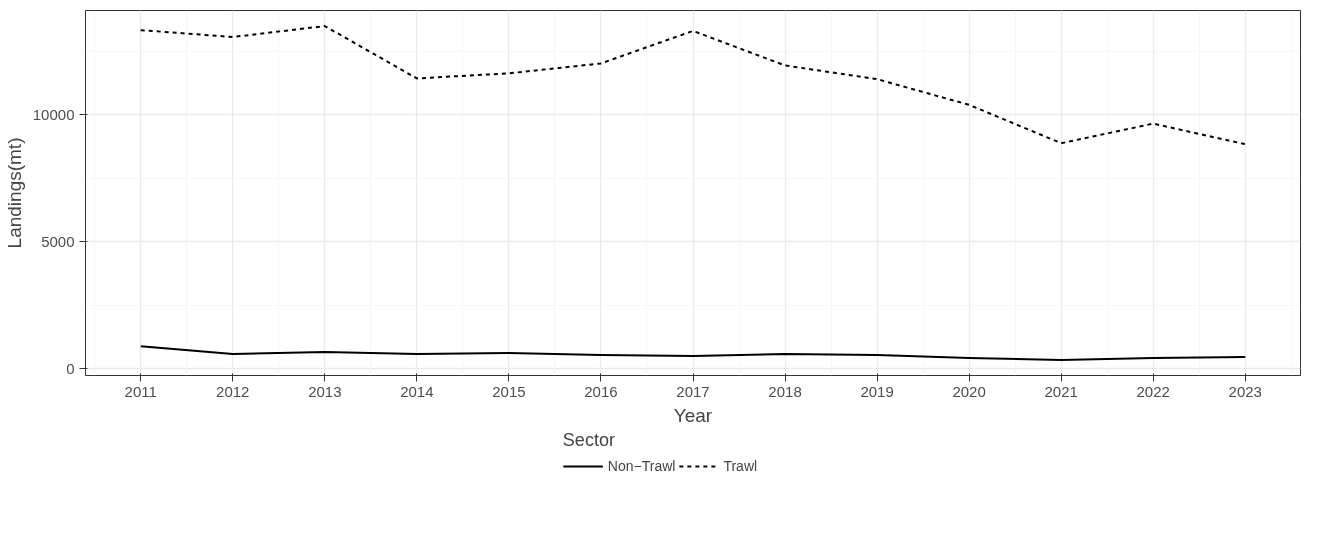  Describe the element at coordinates (601, 391) in the screenshot. I see `x-tick-label: 2016` at that location.